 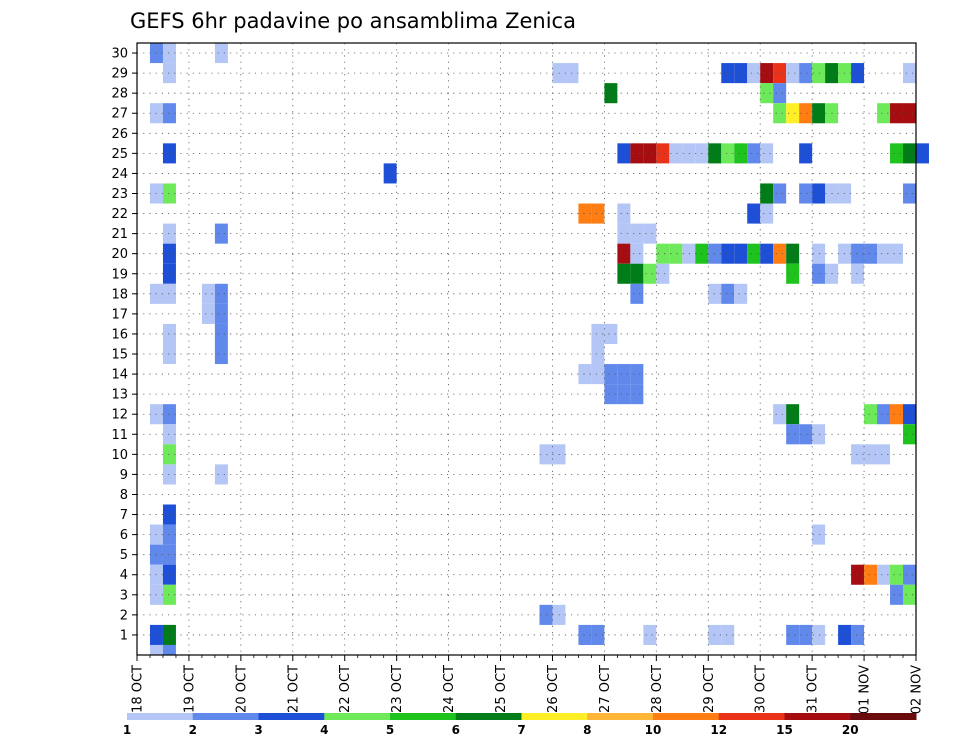 I want to click on x-tick-label: 29 OCT, so click(x=709, y=689).